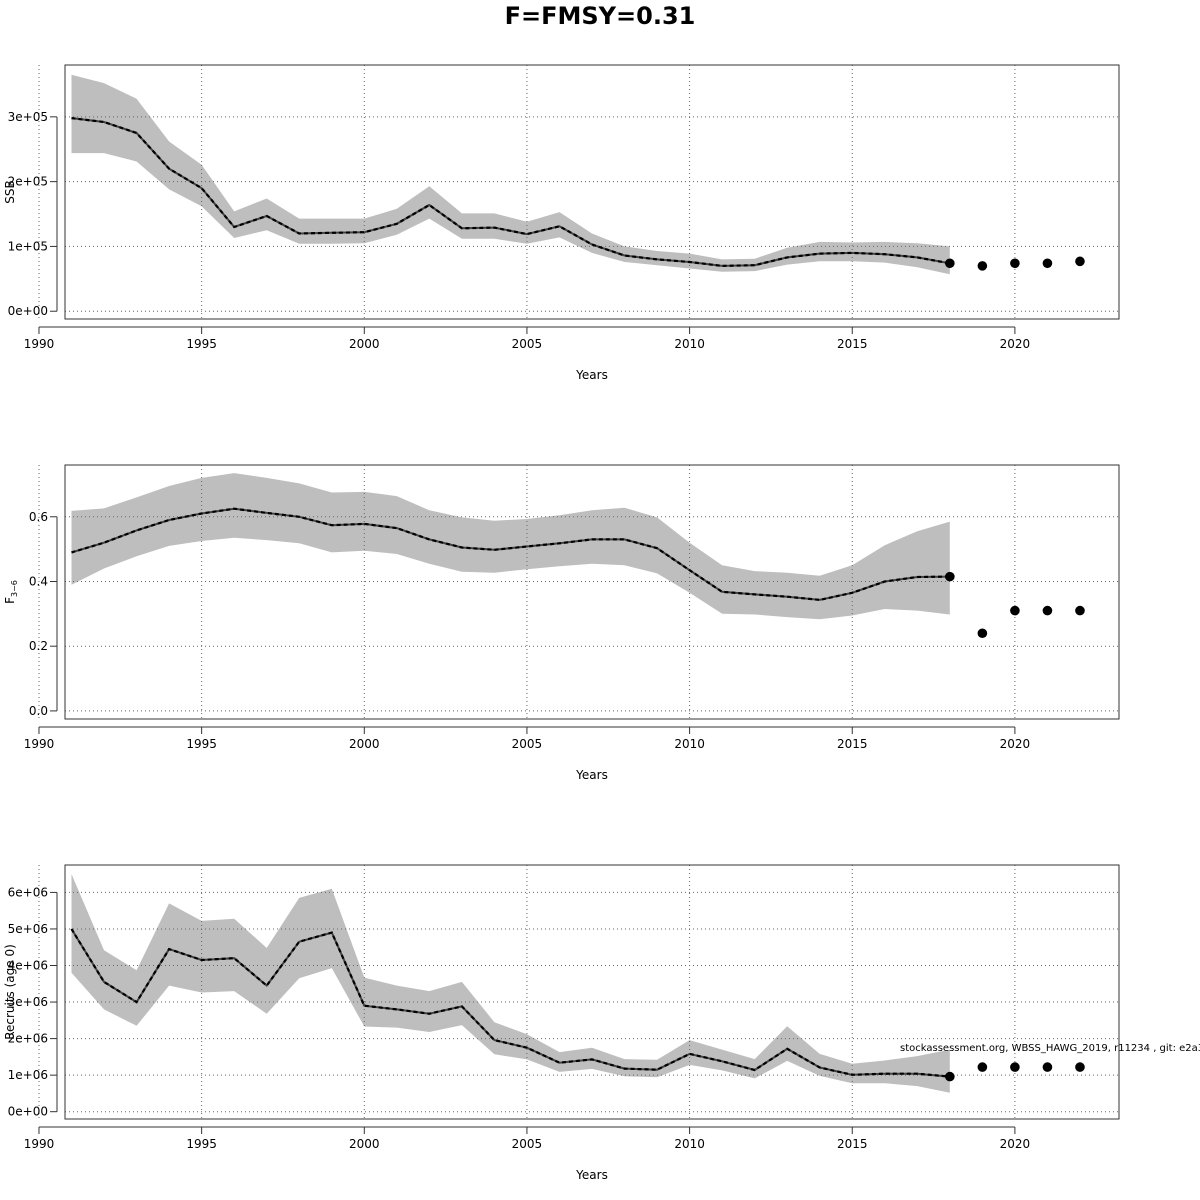 The image size is (1200, 1200). What do you see at coordinates (28, 929) in the screenshot?
I see `y-tick-label: 5e+06` at bounding box center [28, 929].